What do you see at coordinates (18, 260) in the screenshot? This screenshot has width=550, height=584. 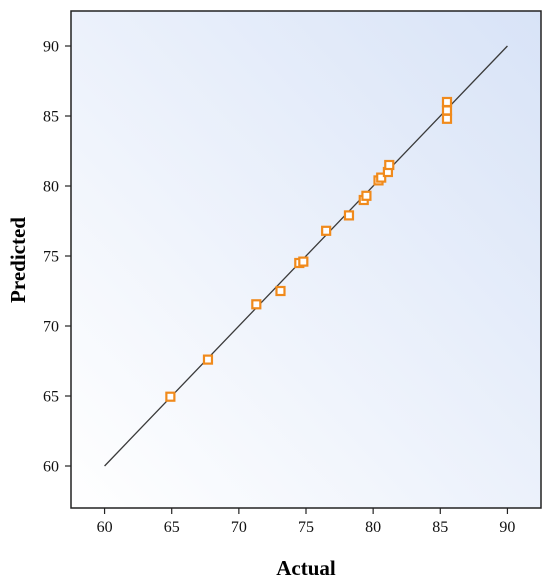 I see `y-axis-title: Predicted` at bounding box center [18, 260].